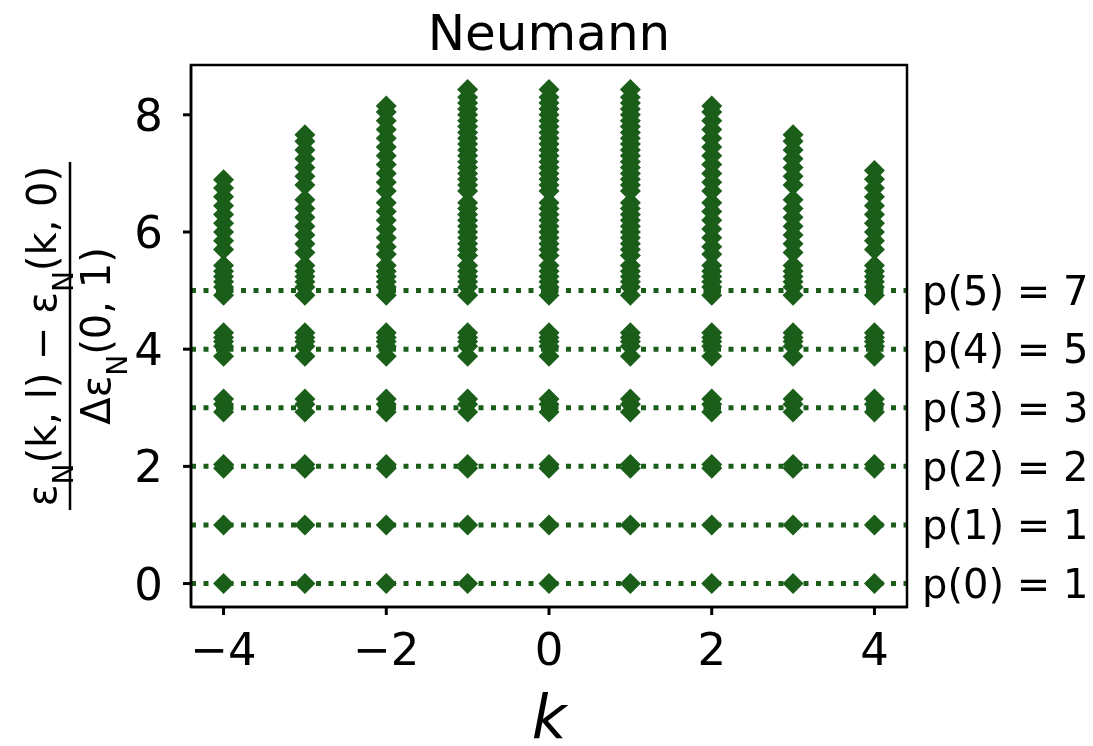  What do you see at coordinates (148, 115) in the screenshot?
I see `y-tick-label: 8` at bounding box center [148, 115].